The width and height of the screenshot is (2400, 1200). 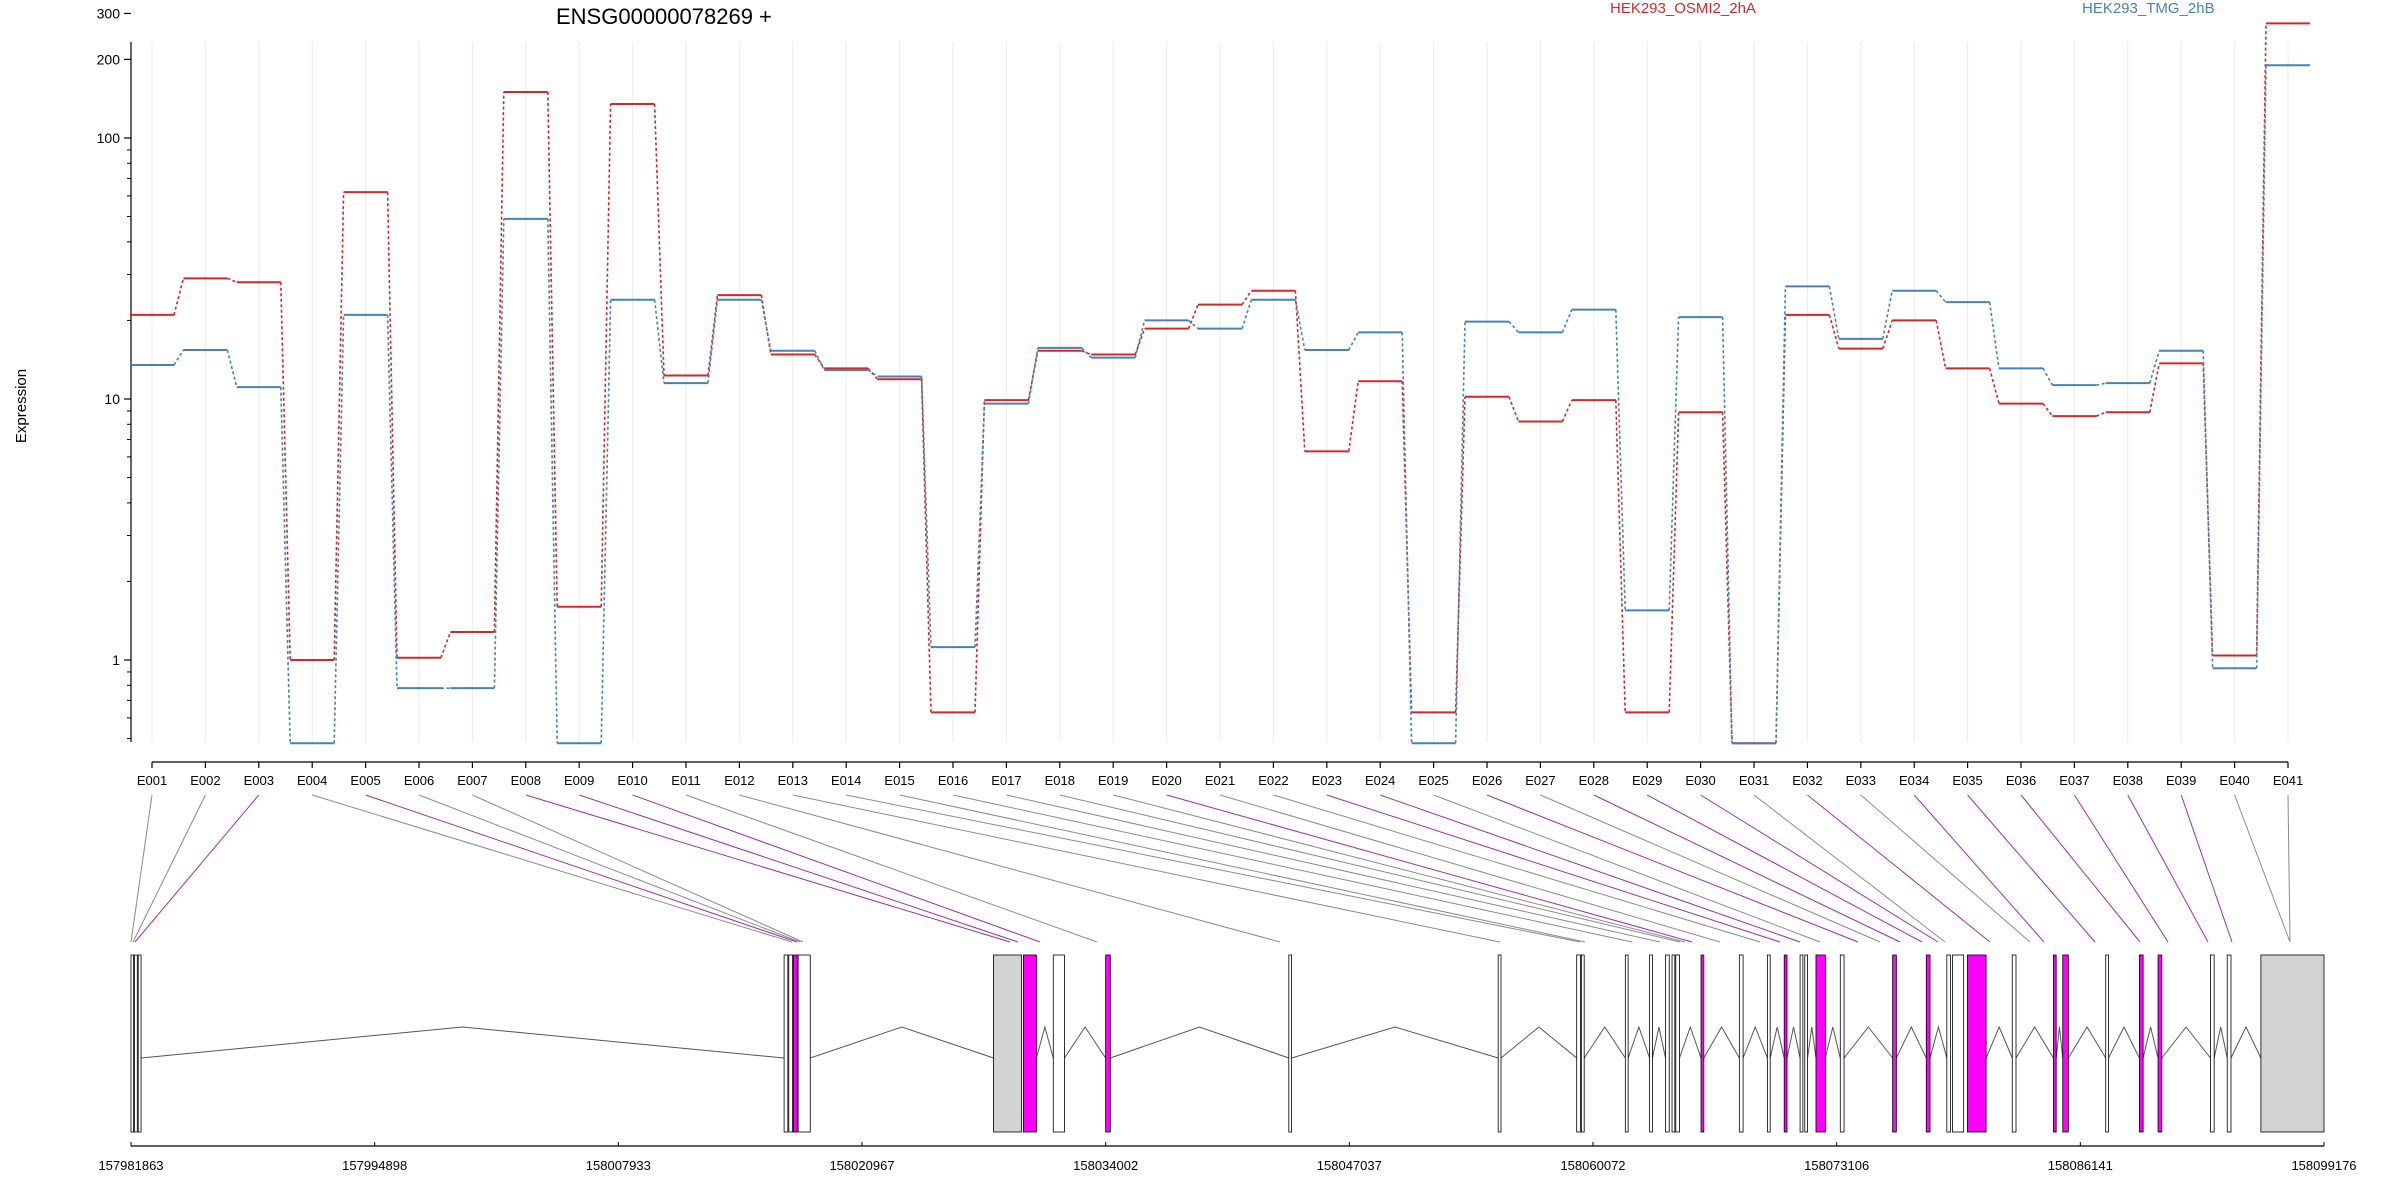 What do you see at coordinates (1166, 780) in the screenshot?
I see `exon-label: E020` at bounding box center [1166, 780].